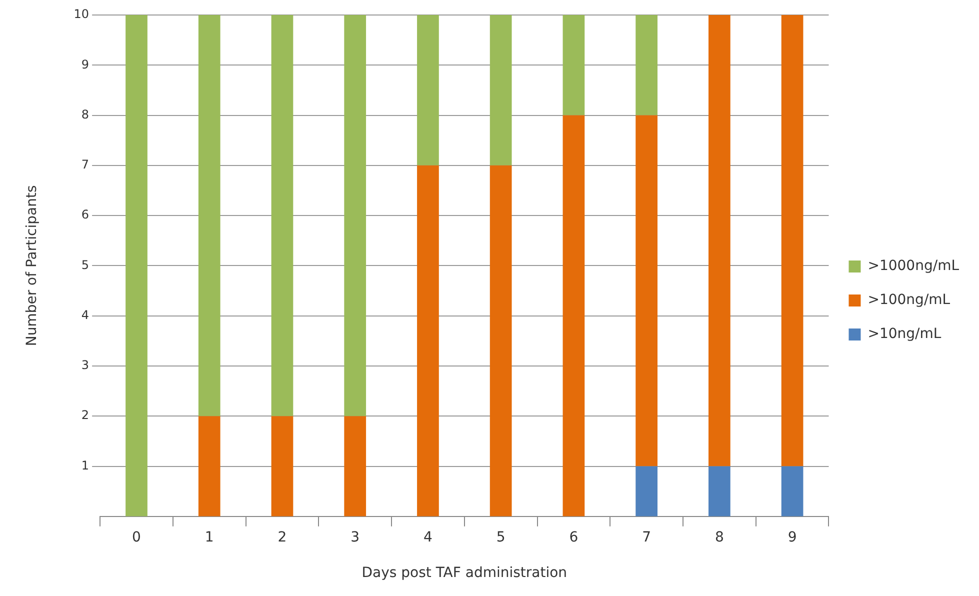  What do you see at coordinates (85, 64) in the screenshot?
I see `y-tick-label: 9` at bounding box center [85, 64].